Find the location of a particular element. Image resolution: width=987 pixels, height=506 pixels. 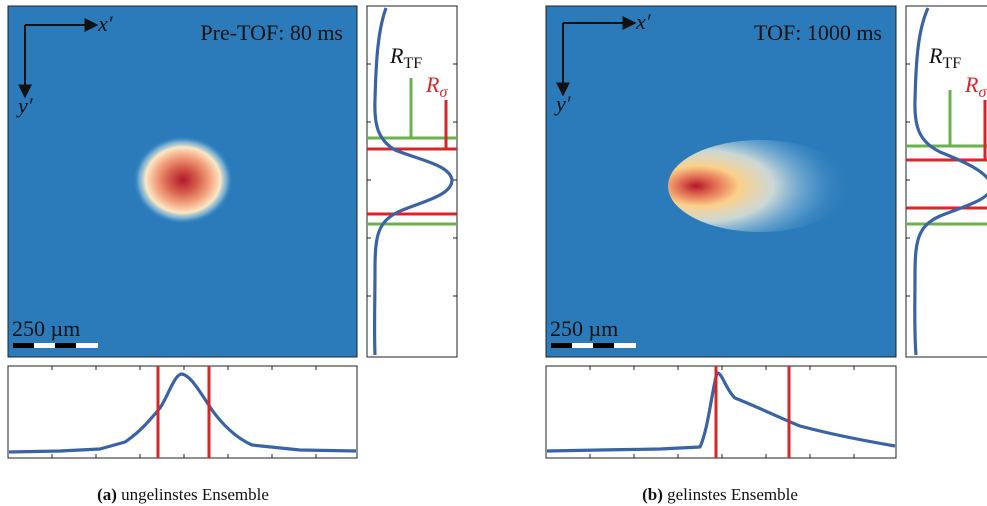

panel-label: TOF: 1000 ms is located at coordinates (818, 32).